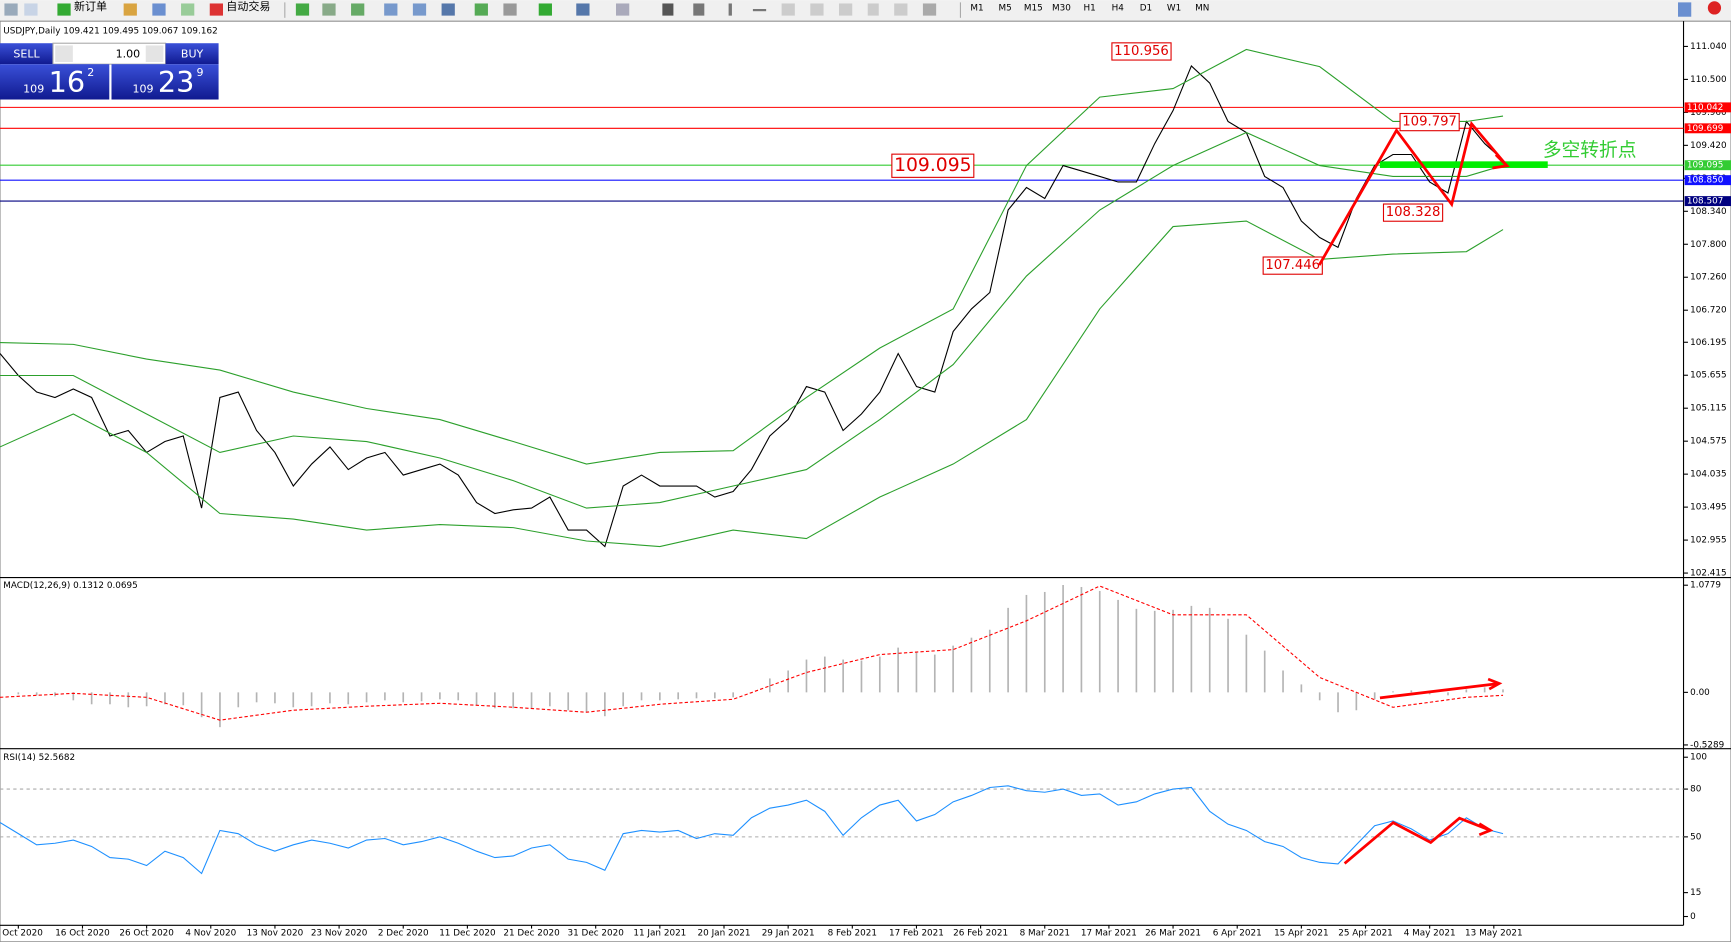  Describe the element at coordinates (1005, 8) in the screenshot. I see `timeframe: M5` at that location.